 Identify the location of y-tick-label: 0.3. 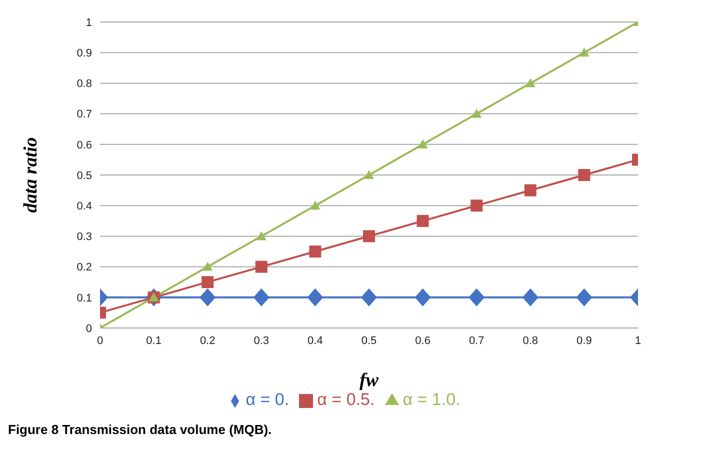
(84, 237).